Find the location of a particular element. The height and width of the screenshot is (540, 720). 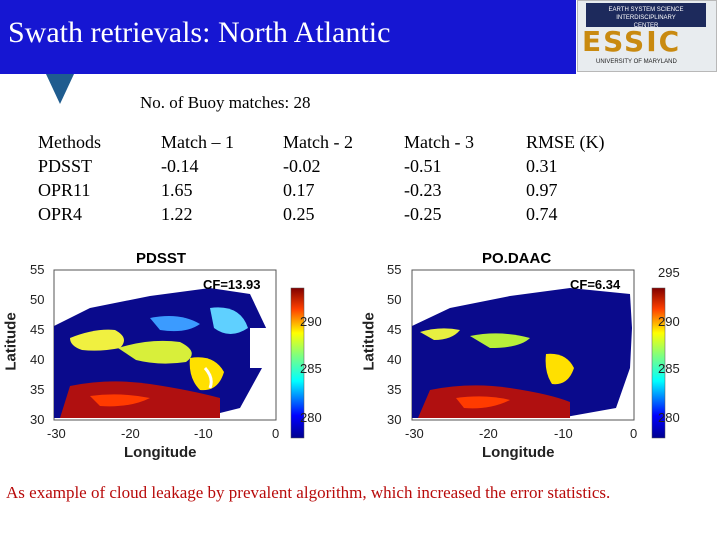

colorbar-tick-label: 295 is located at coordinates (669, 272).